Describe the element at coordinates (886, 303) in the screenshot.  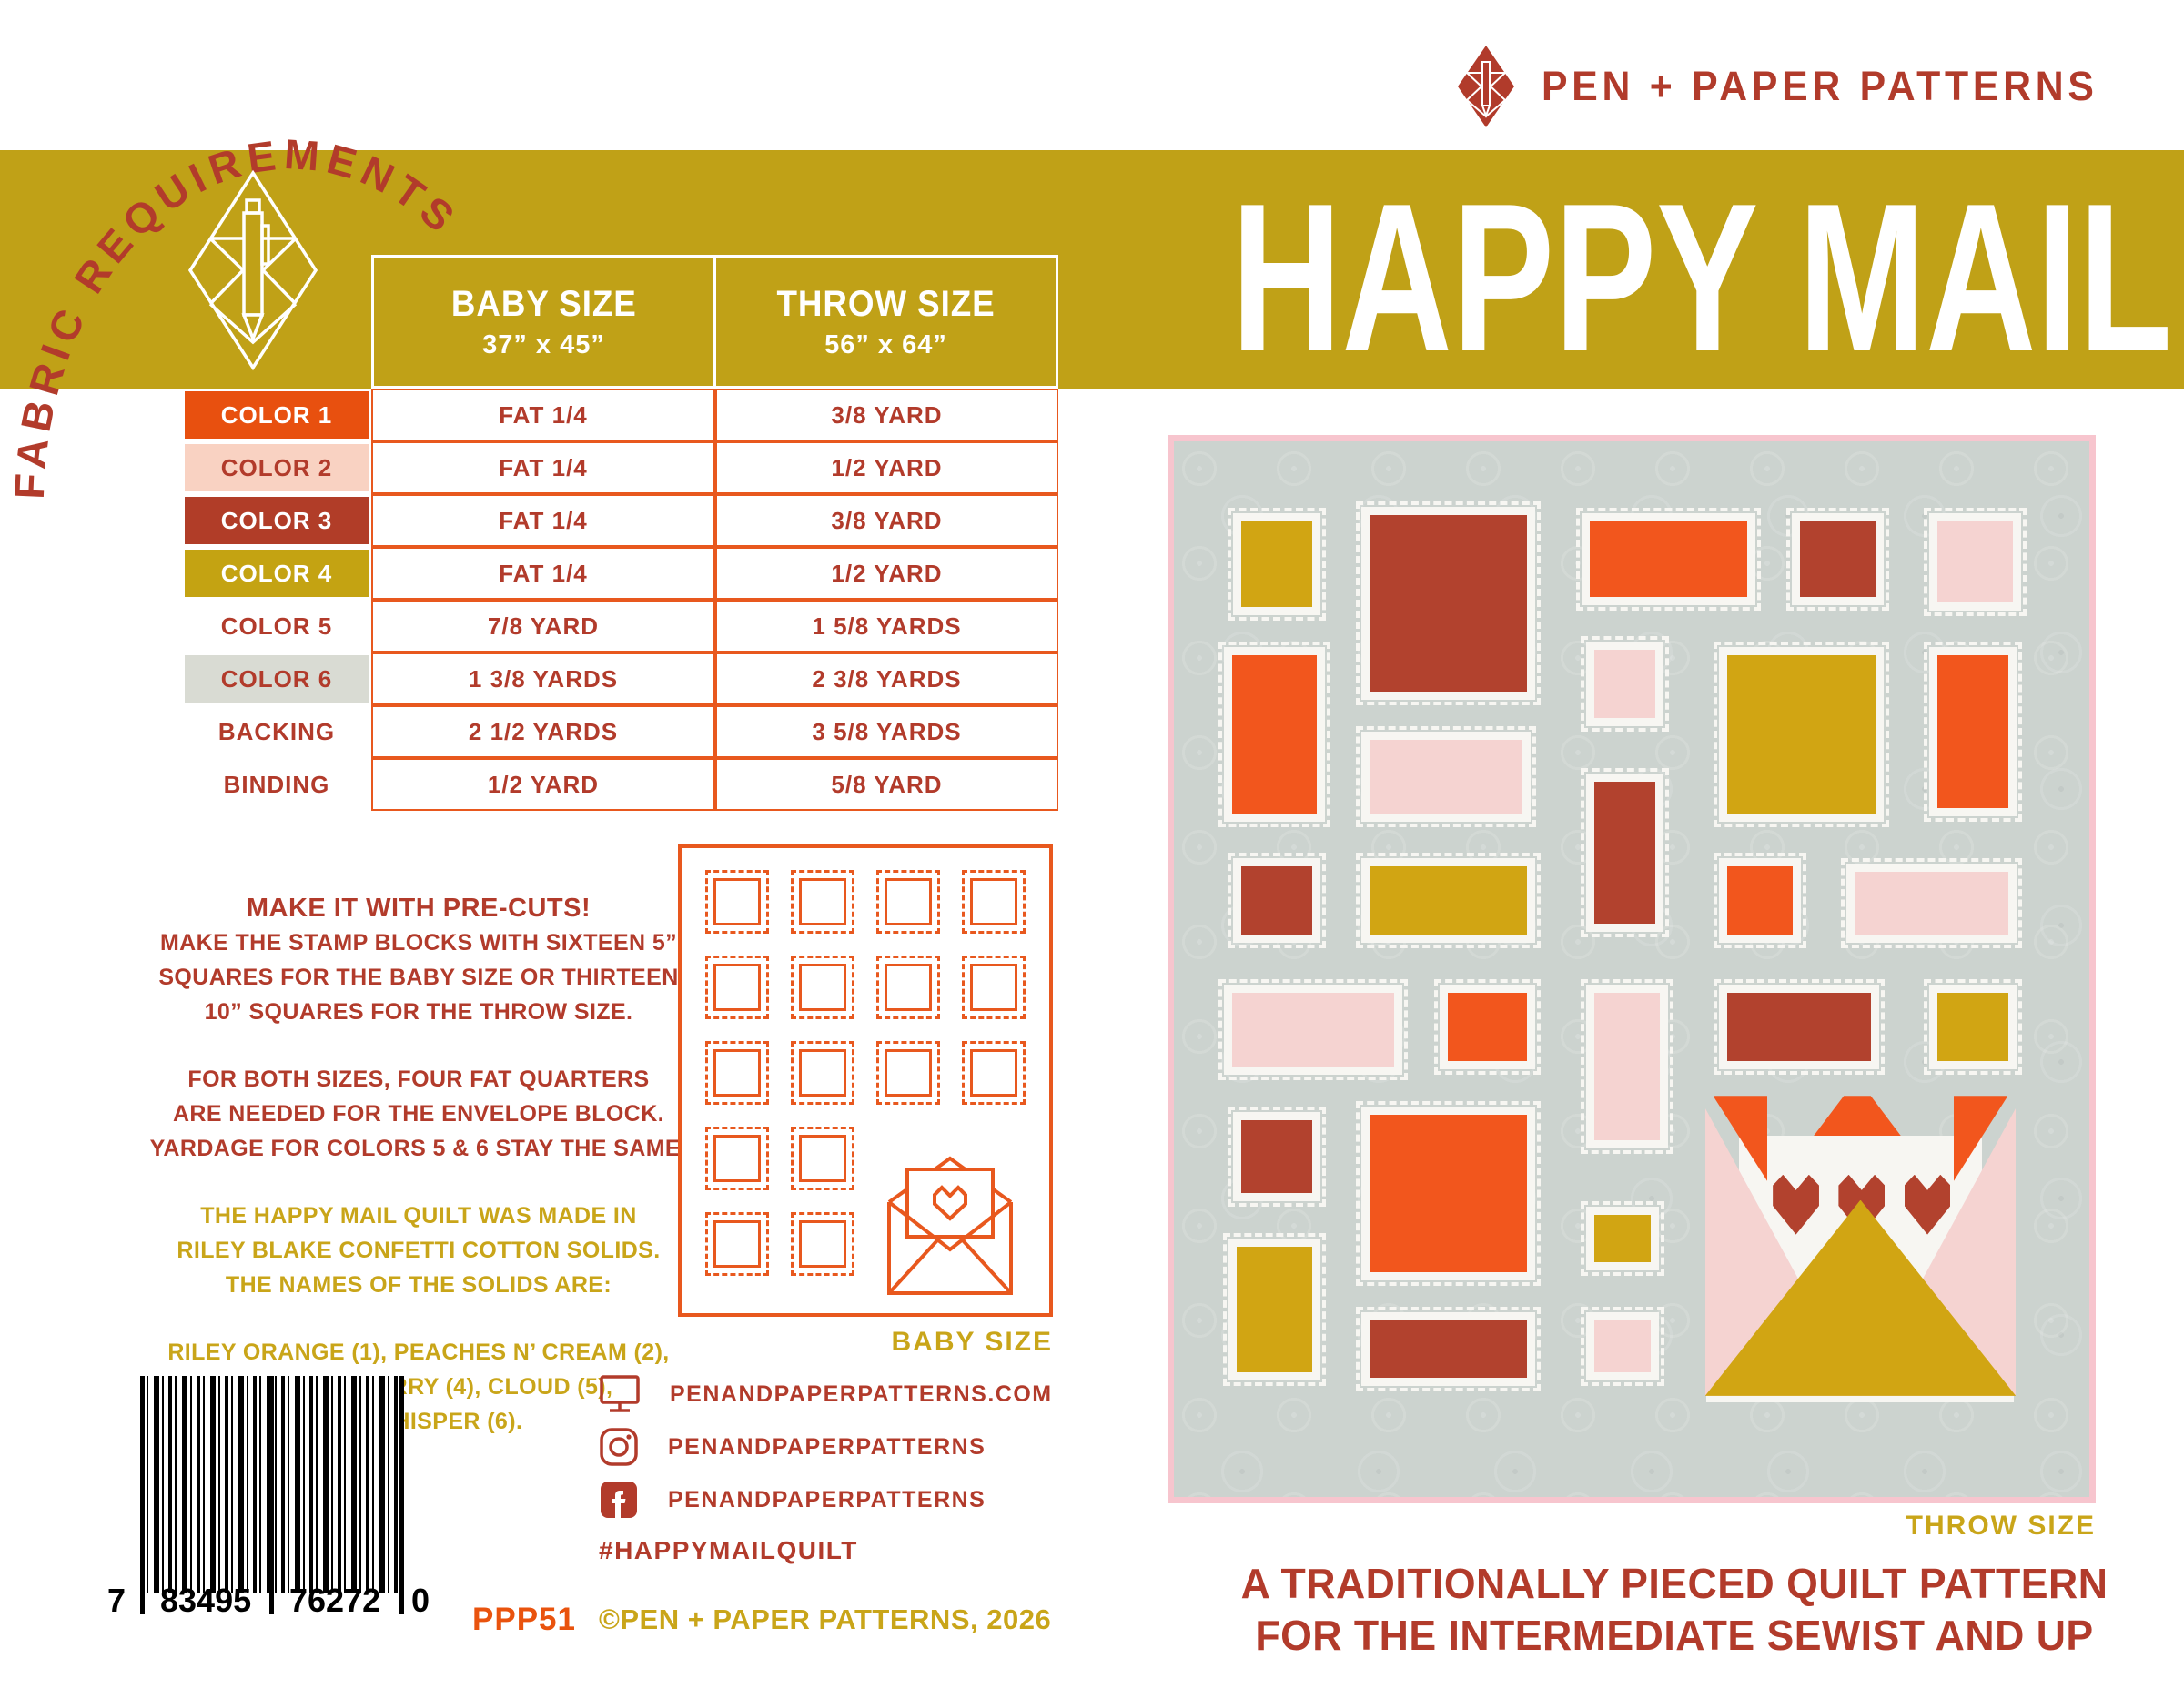
I see `throw-size-label: THROW SIZE` at that location.